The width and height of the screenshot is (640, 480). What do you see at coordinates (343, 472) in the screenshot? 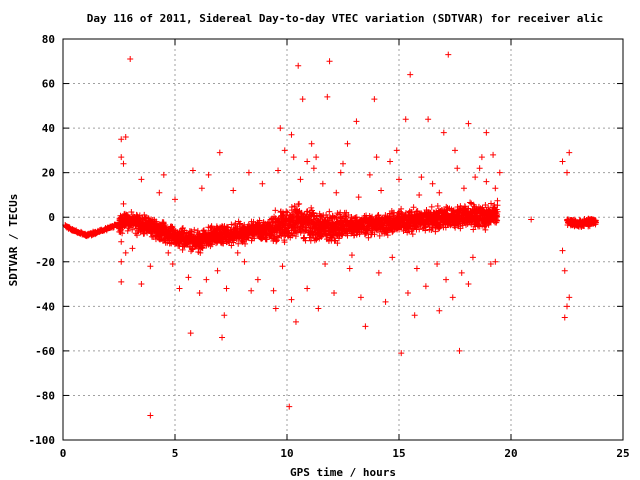
I see `x-axis-label: GPS time / hours` at bounding box center [343, 472].